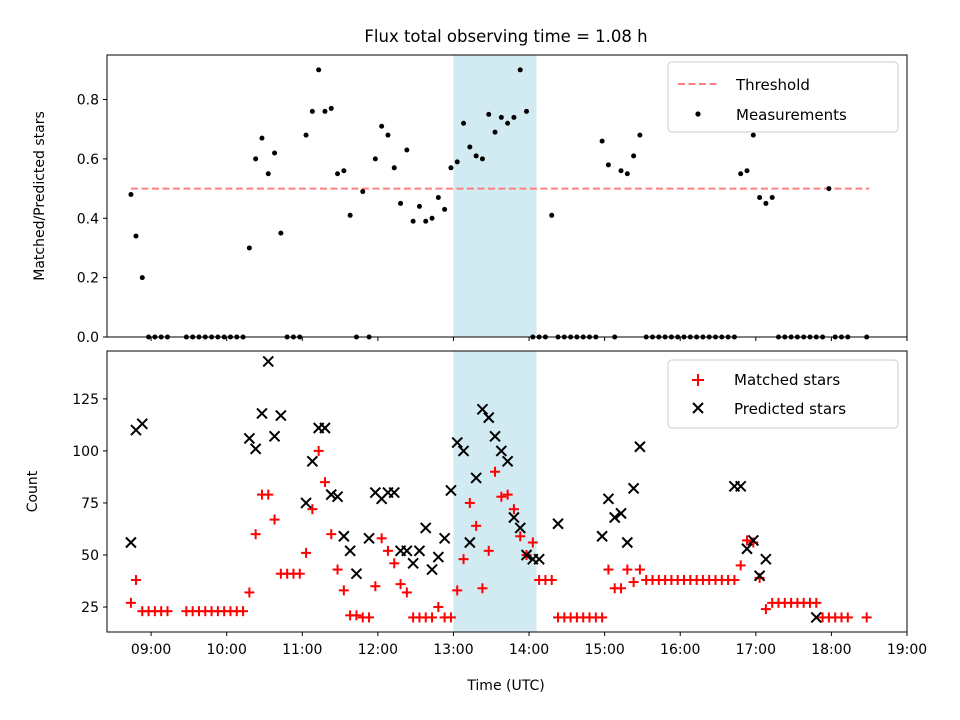  What do you see at coordinates (88, 279) in the screenshot?
I see `top-y-tick-label: 0.2` at bounding box center [88, 279].